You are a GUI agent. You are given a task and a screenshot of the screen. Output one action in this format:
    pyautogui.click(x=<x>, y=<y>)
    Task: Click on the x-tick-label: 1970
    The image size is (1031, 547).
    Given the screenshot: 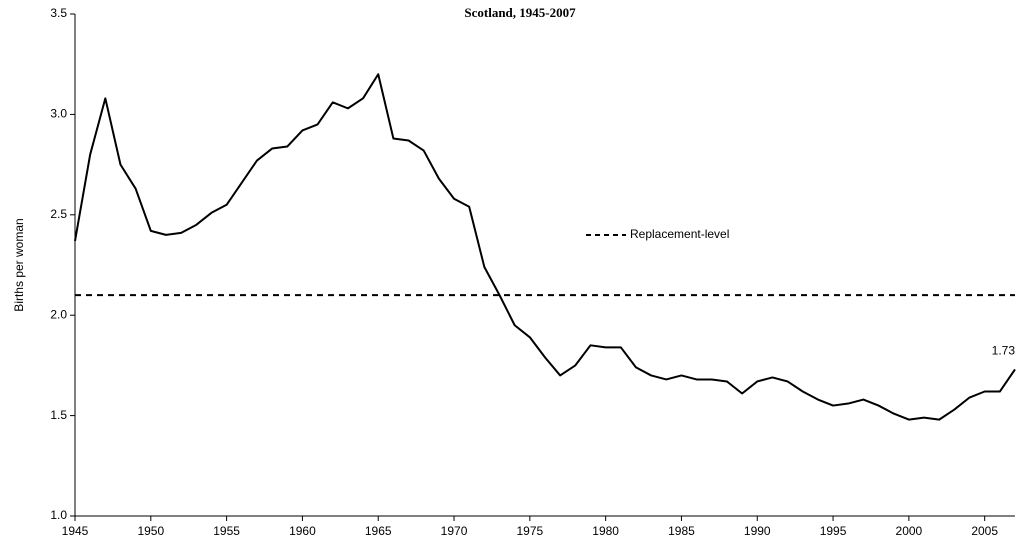 What is the action you would take?
    pyautogui.click(x=454, y=531)
    